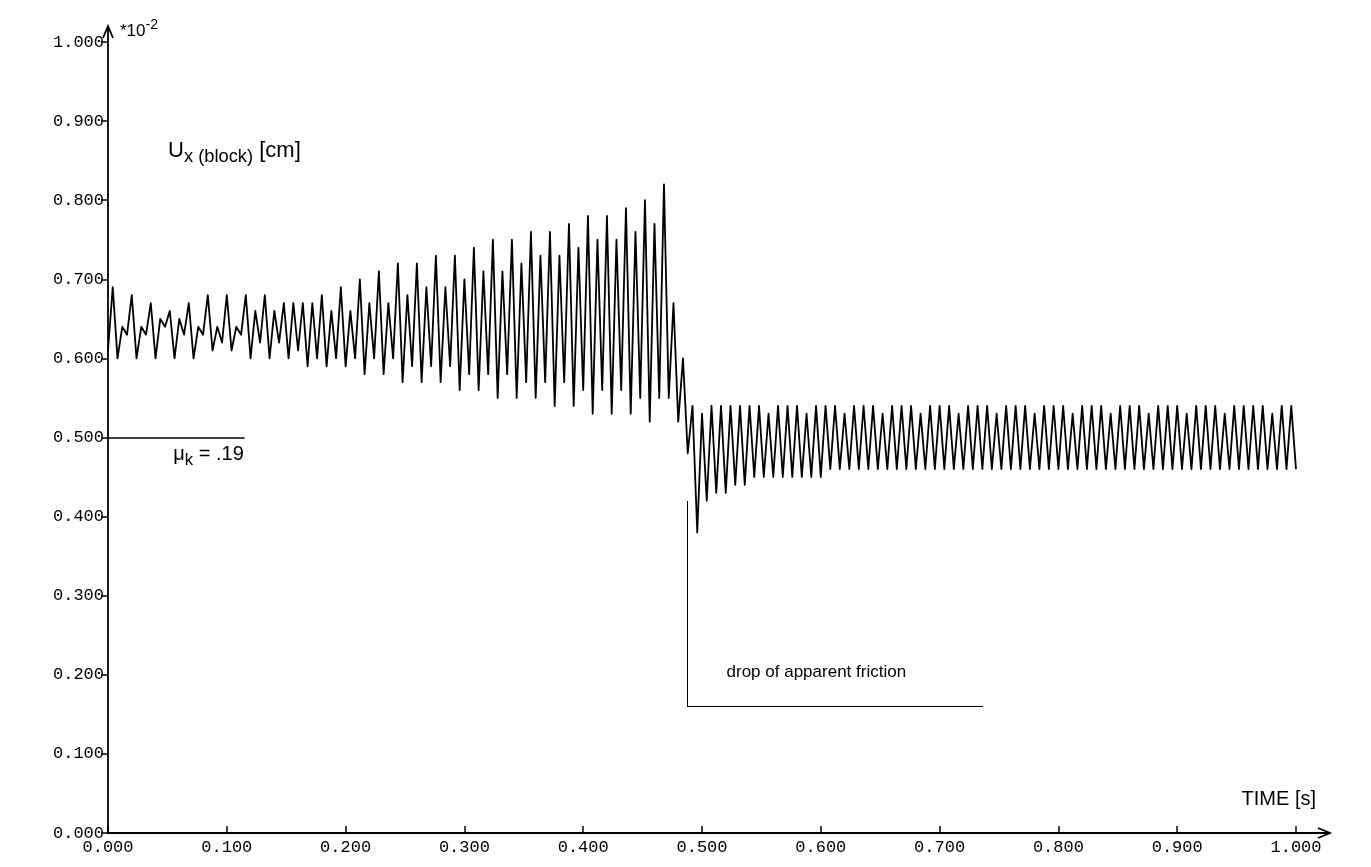 This screenshot has height=867, width=1371. I want to click on x-tick-label: 0.800, so click(1058, 847).